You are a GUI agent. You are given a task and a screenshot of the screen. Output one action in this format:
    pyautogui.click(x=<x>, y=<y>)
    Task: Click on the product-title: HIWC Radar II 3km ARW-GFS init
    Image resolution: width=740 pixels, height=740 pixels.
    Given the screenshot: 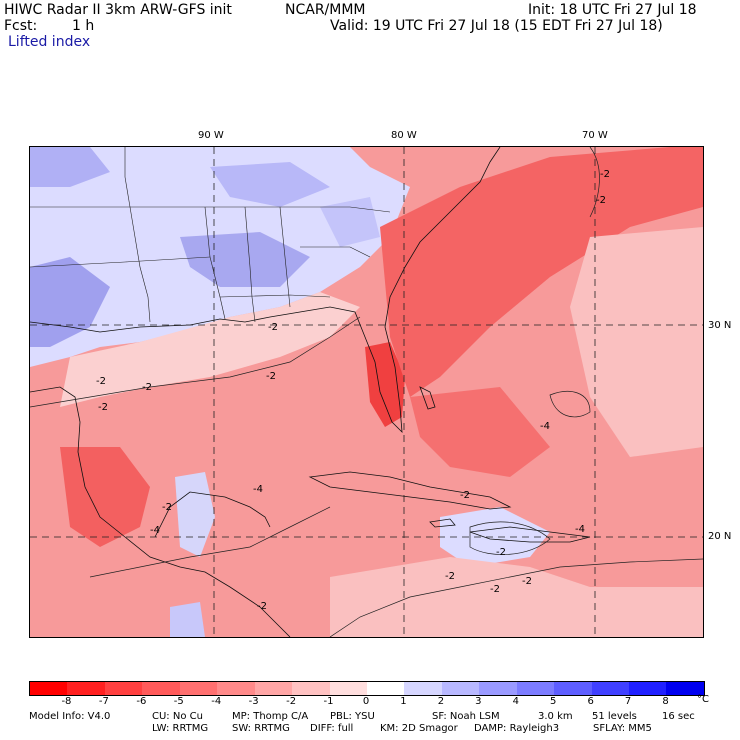 What is the action you would take?
    pyautogui.click(x=118, y=10)
    